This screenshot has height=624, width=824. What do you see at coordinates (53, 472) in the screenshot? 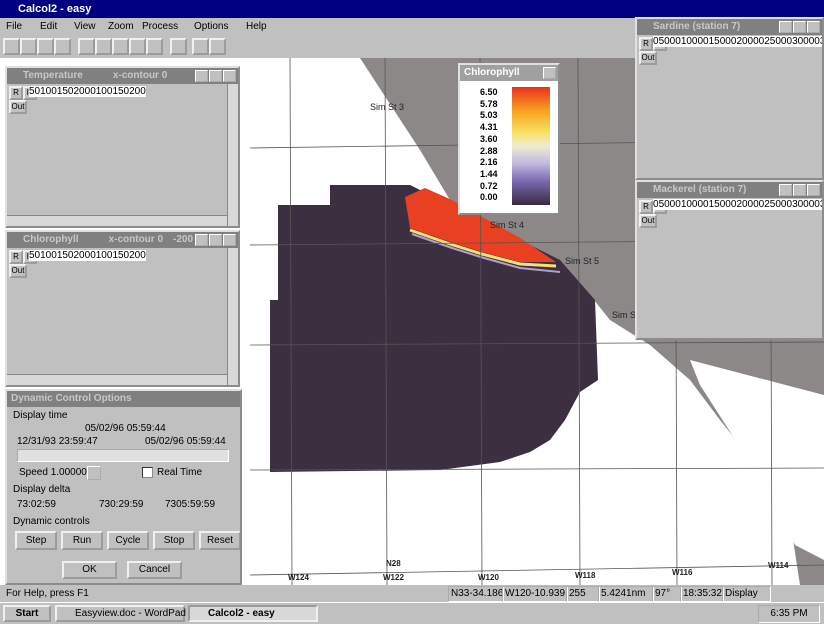
I see `speed: Speed 1.00000` at bounding box center [53, 472].